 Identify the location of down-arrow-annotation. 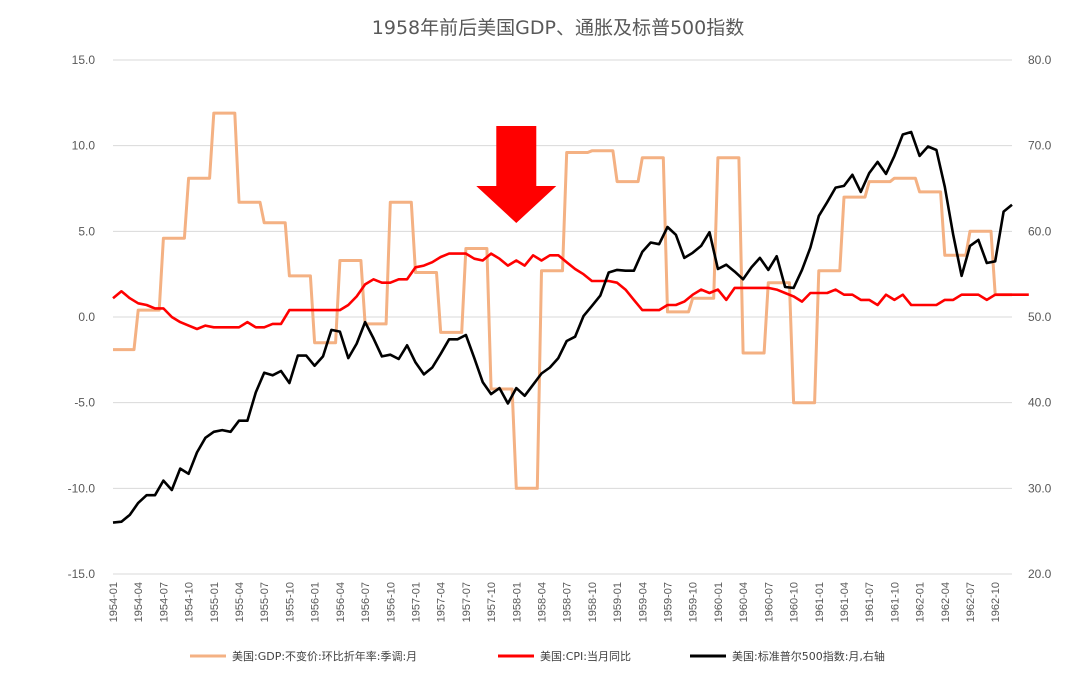
(516, 174).